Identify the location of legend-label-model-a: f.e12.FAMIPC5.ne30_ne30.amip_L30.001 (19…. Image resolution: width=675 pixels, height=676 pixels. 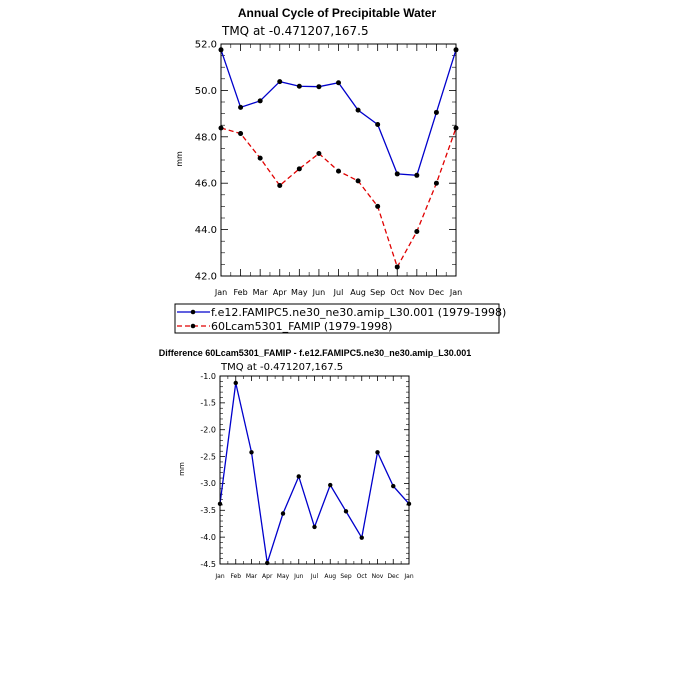
(358, 312).